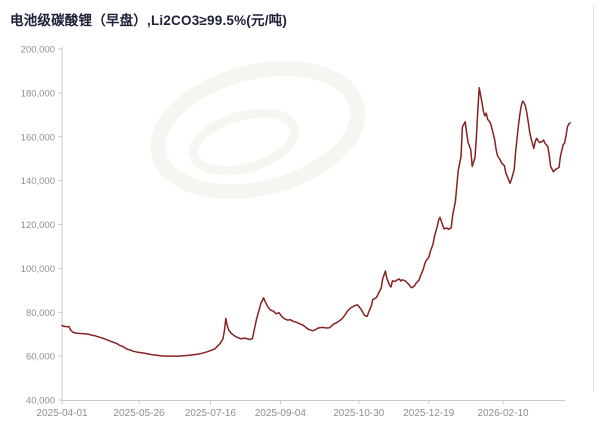 This screenshot has width=600, height=433. What do you see at coordinates (38, 93) in the screenshot?
I see `y-axis-label: 180,000` at bounding box center [38, 93].